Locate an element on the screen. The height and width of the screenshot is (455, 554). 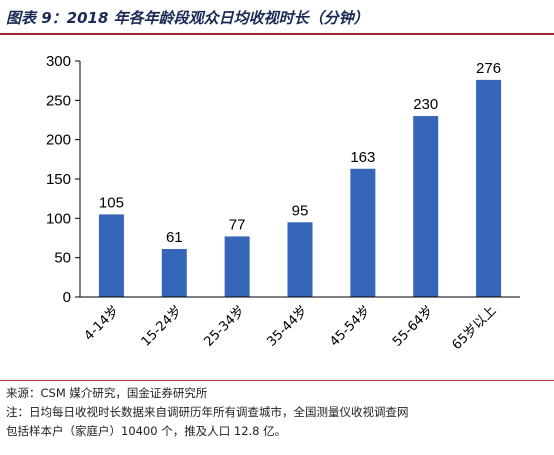
figure-title: 图表 9：2018 年各年龄段观众日均收视时长（分钟） is located at coordinates (187, 18).